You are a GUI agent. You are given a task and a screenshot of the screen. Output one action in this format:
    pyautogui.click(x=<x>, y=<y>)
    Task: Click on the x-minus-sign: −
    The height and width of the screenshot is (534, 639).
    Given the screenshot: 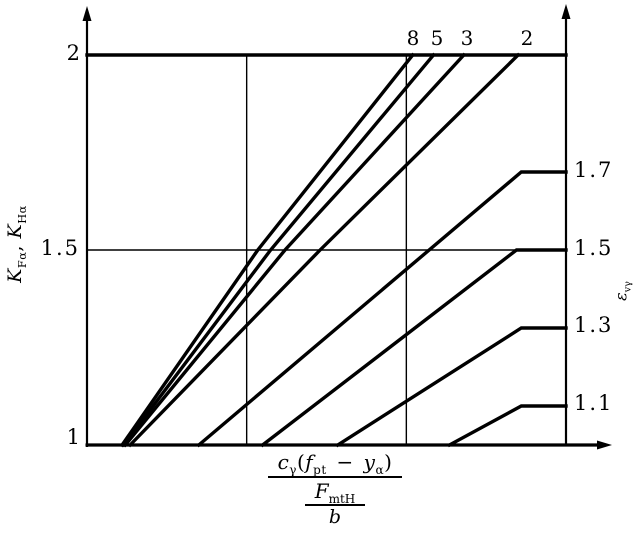 What is the action you would take?
    pyautogui.click(x=345, y=462)
    